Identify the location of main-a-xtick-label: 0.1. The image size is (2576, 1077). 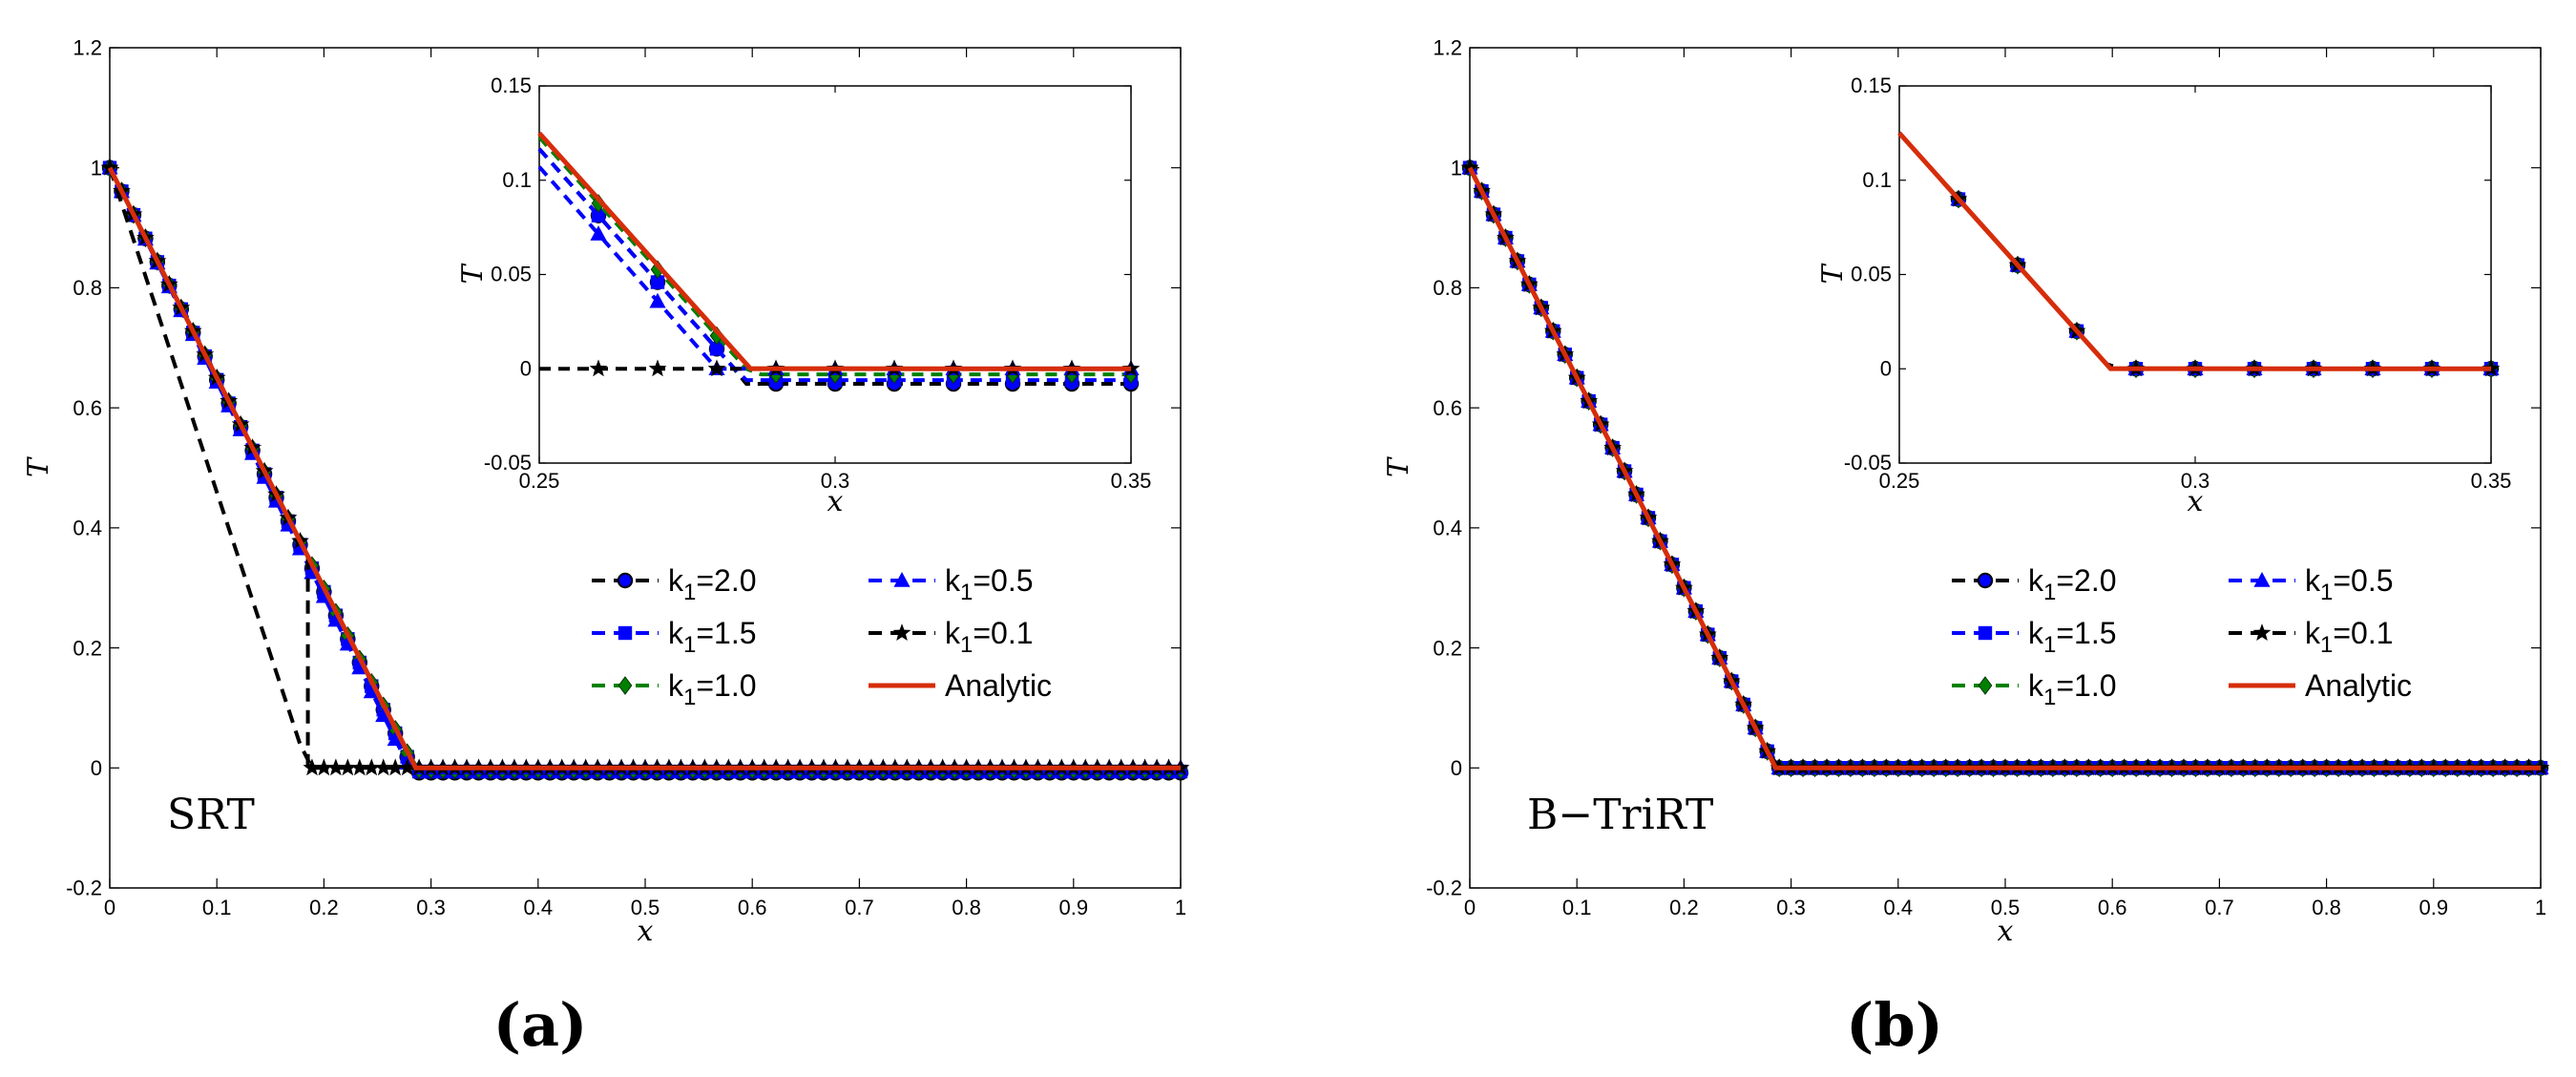
(217, 907).